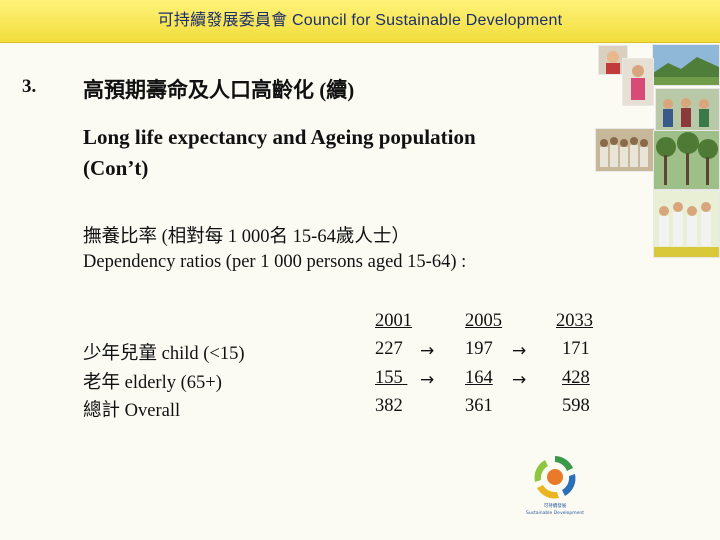 This screenshot has width=720, height=540. Describe the element at coordinates (389, 349) in the screenshot. I see `cell-child-2001: 227` at that location.